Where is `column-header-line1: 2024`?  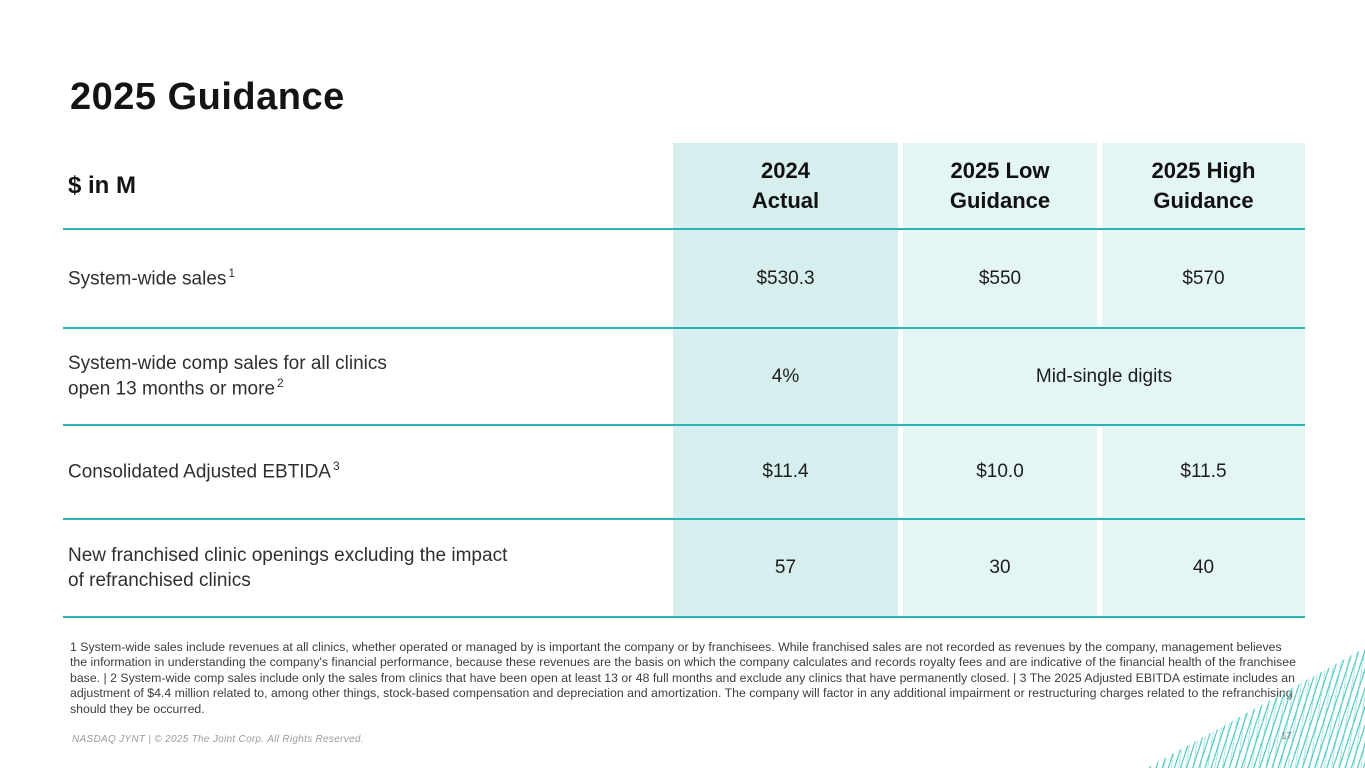 column-header-line1: 2024 is located at coordinates (785, 170).